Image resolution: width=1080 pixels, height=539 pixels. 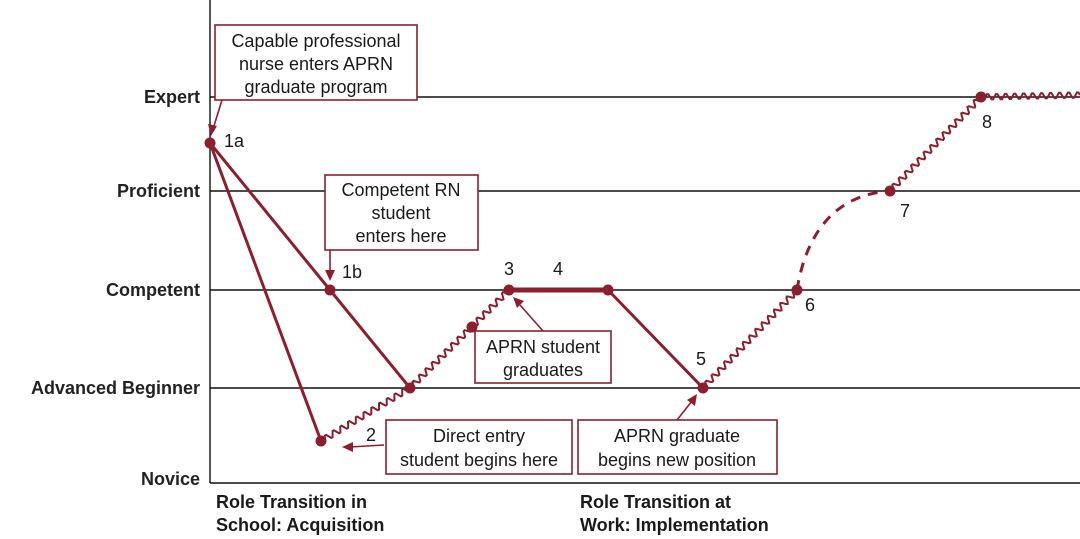 What do you see at coordinates (890, 191) in the screenshot?
I see `point-7-dot` at bounding box center [890, 191].